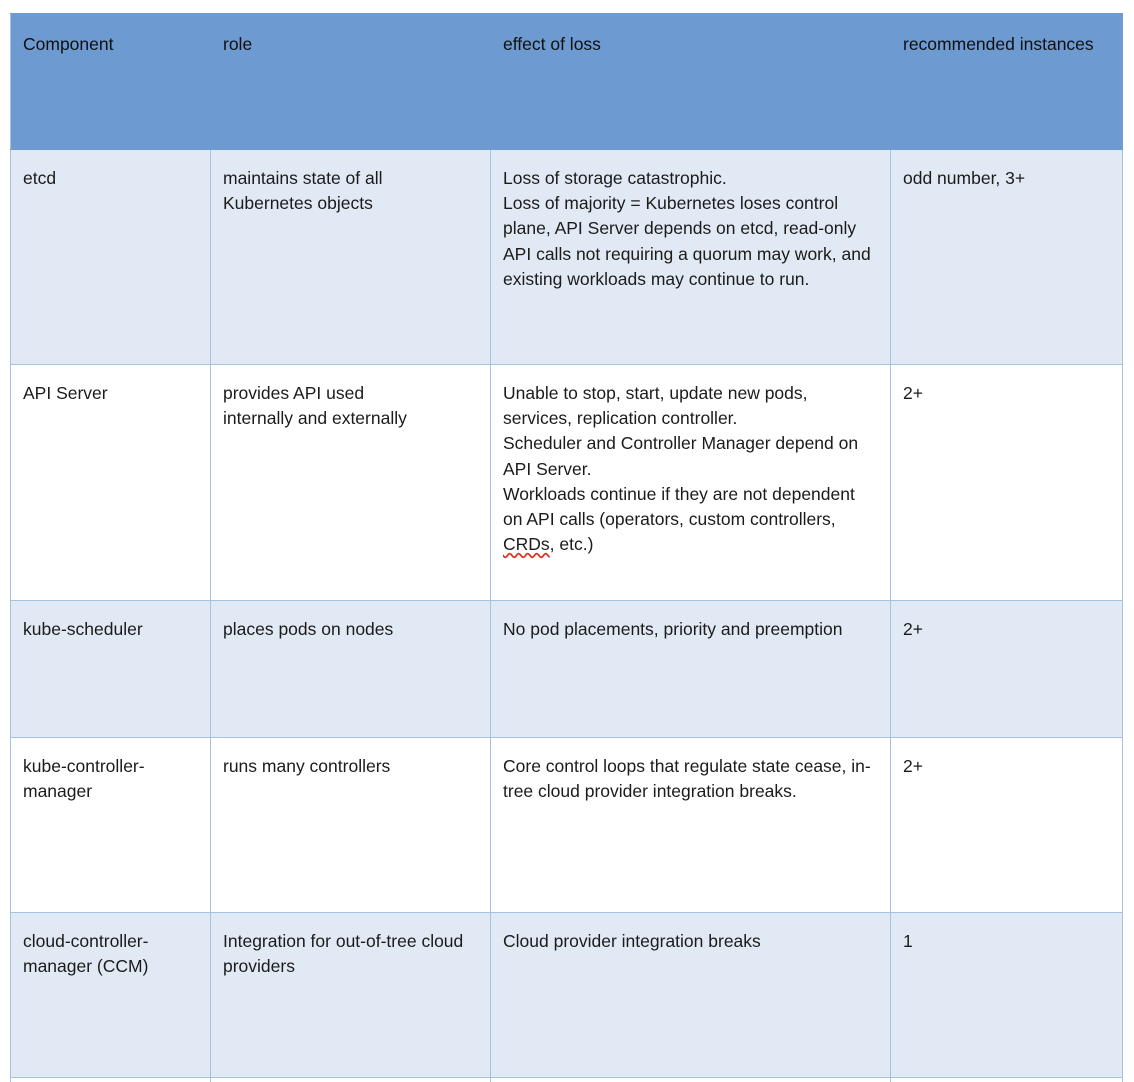 The image size is (1134, 1082). What do you see at coordinates (1006, 257) in the screenshot?
I see `cell-instances: odd number, 3+` at bounding box center [1006, 257].